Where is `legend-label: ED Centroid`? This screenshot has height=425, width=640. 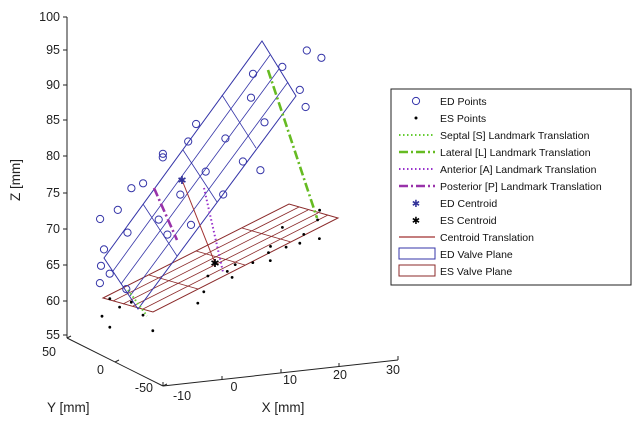
legend-label: ED Centroid is located at coordinates (468, 204).